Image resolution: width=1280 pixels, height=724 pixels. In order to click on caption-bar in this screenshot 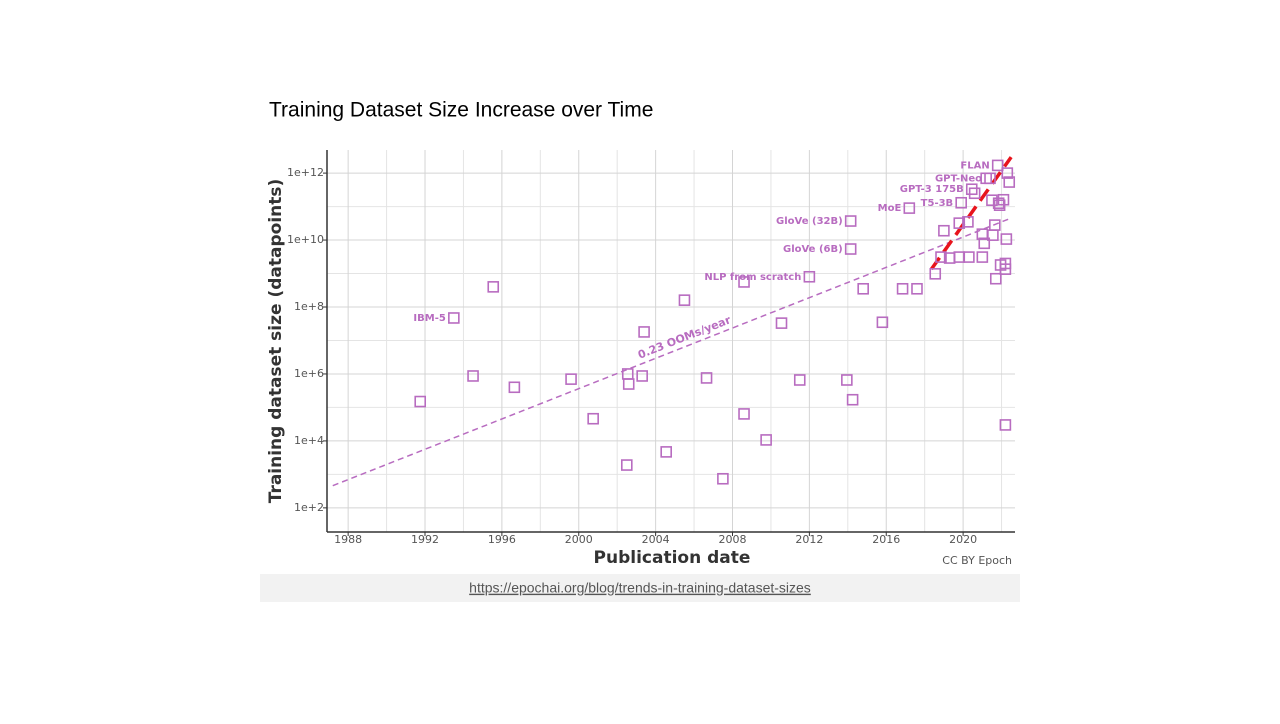, I will do `click(640, 588)`.